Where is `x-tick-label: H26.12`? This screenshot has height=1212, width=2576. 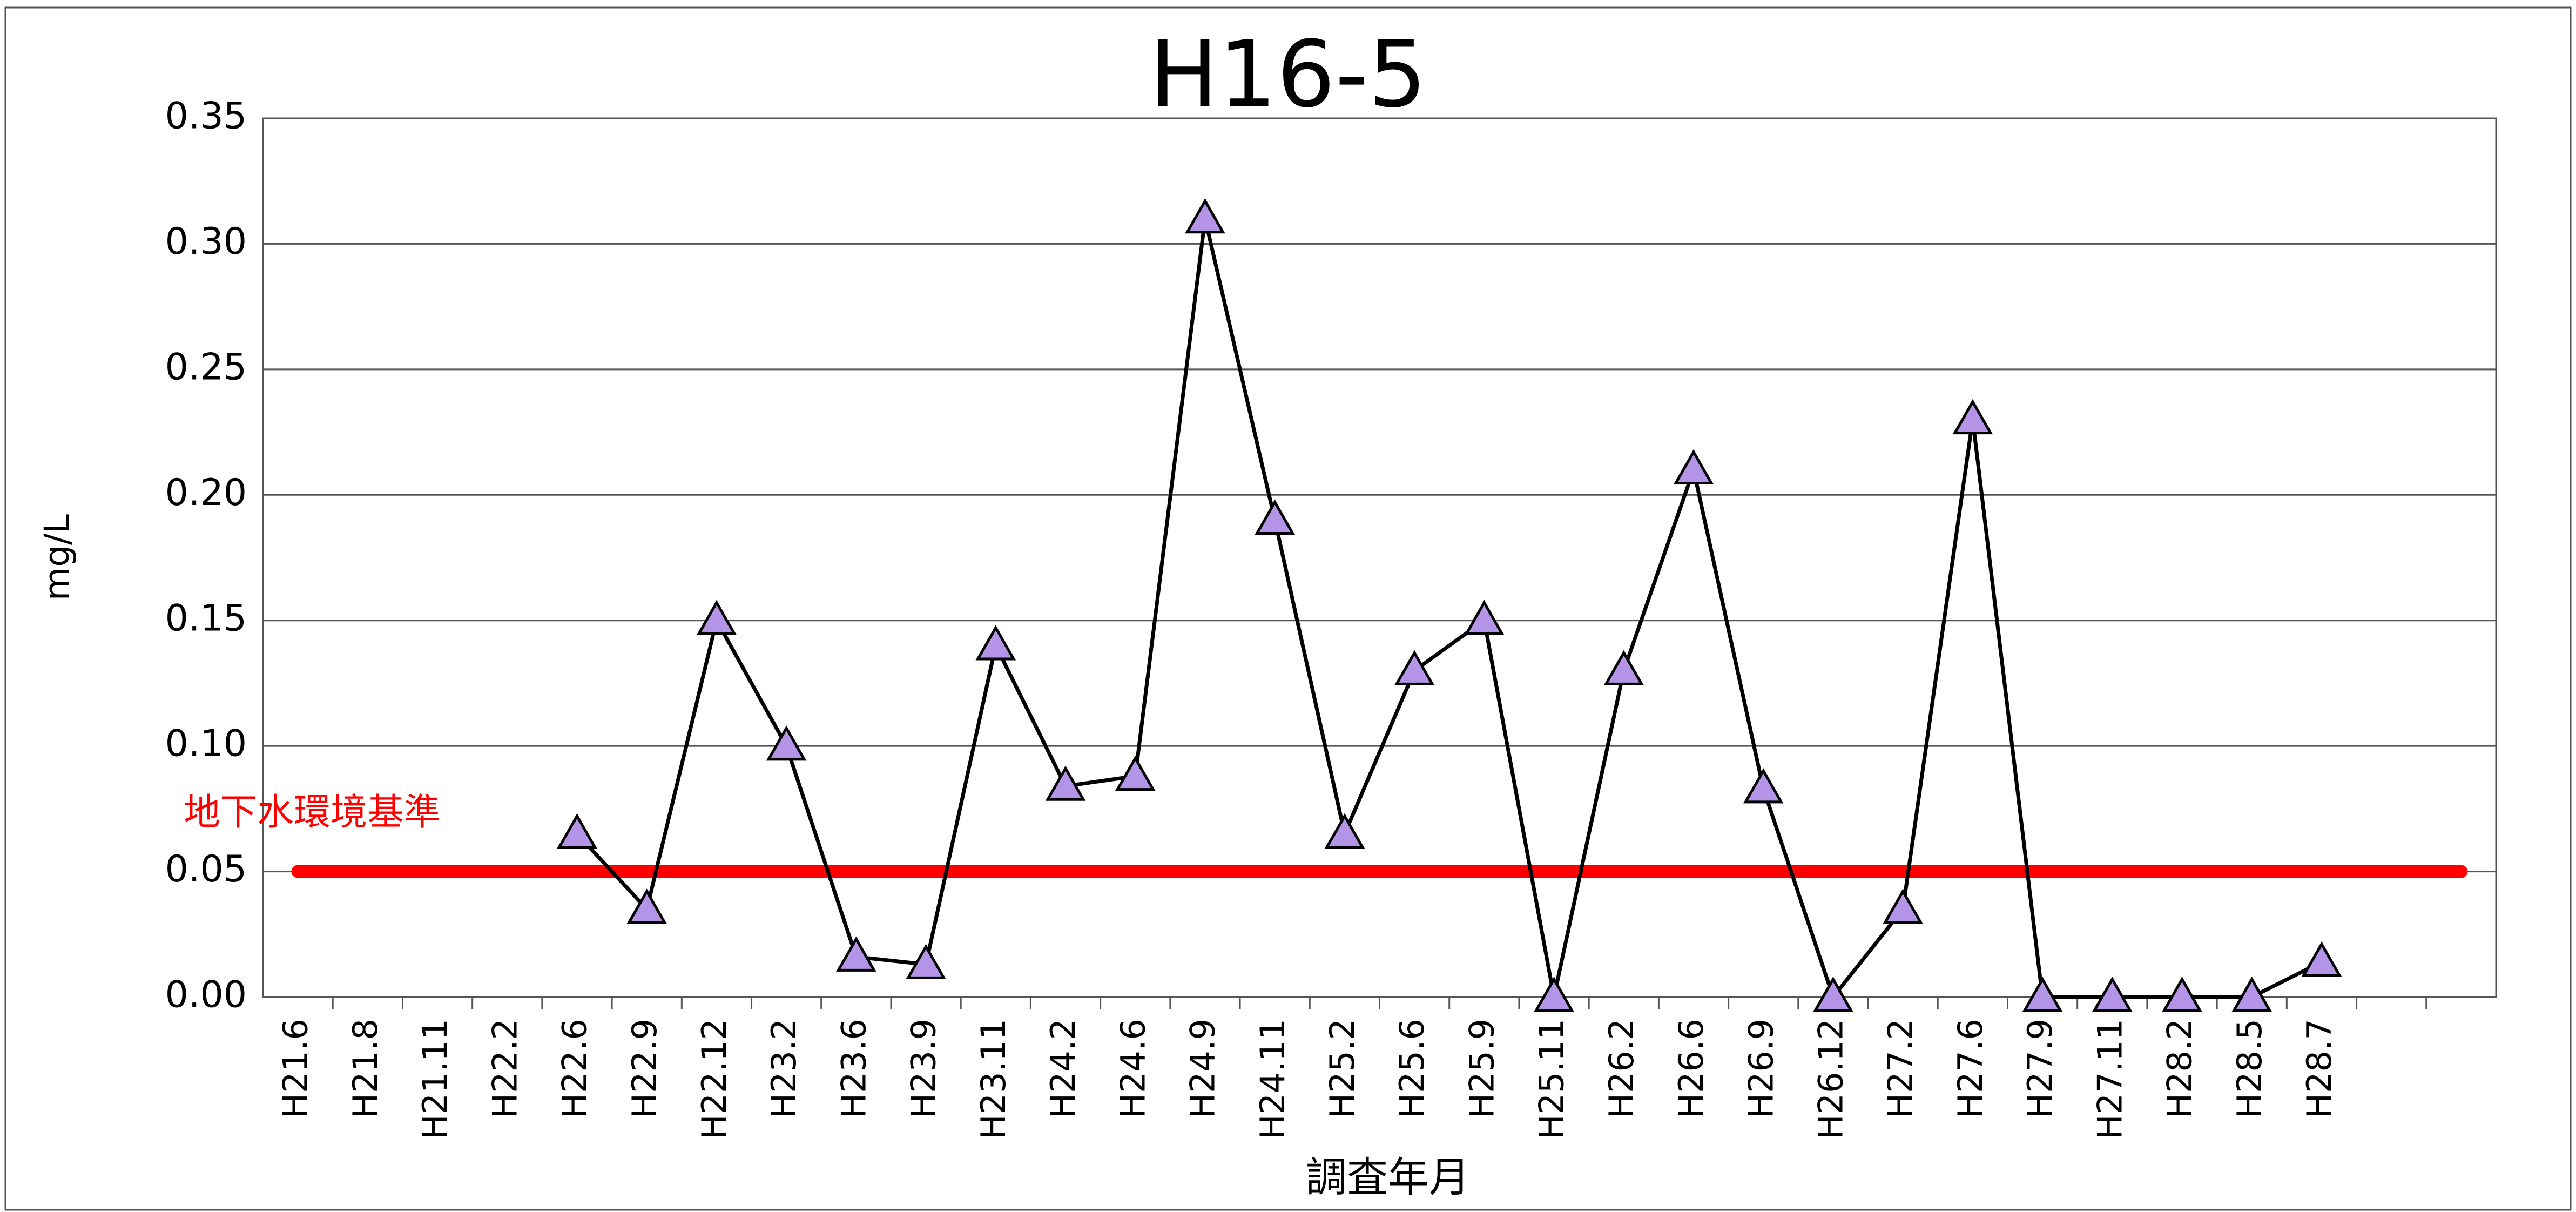
x-tick-label: H26.12 is located at coordinates (1831, 1080).